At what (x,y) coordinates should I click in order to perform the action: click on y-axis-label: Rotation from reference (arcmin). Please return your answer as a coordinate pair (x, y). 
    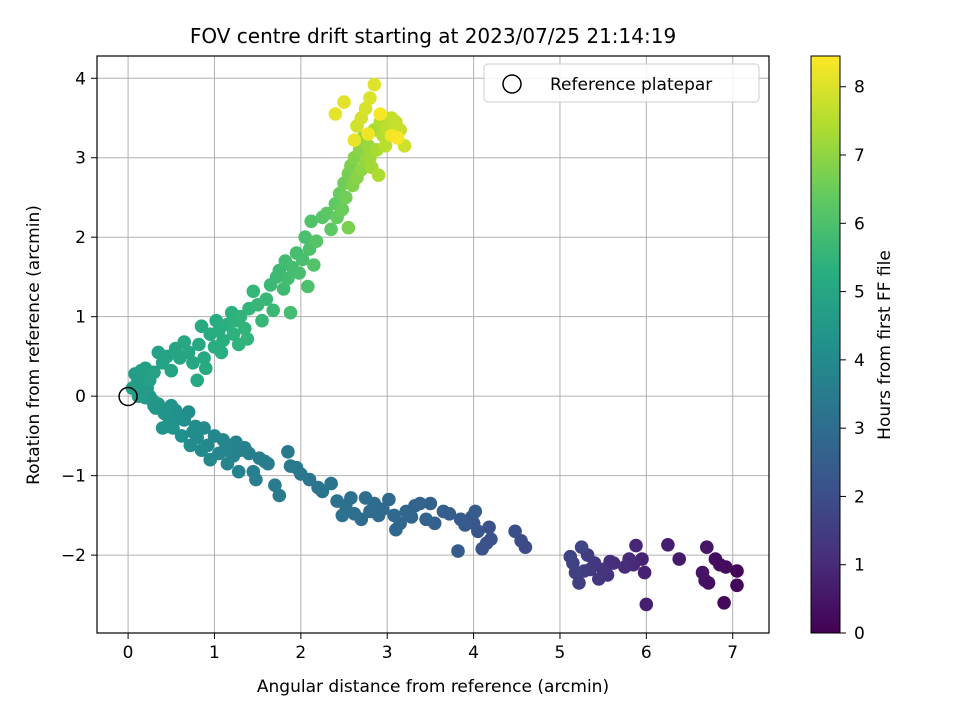
    Looking at the image, I should click on (34, 345).